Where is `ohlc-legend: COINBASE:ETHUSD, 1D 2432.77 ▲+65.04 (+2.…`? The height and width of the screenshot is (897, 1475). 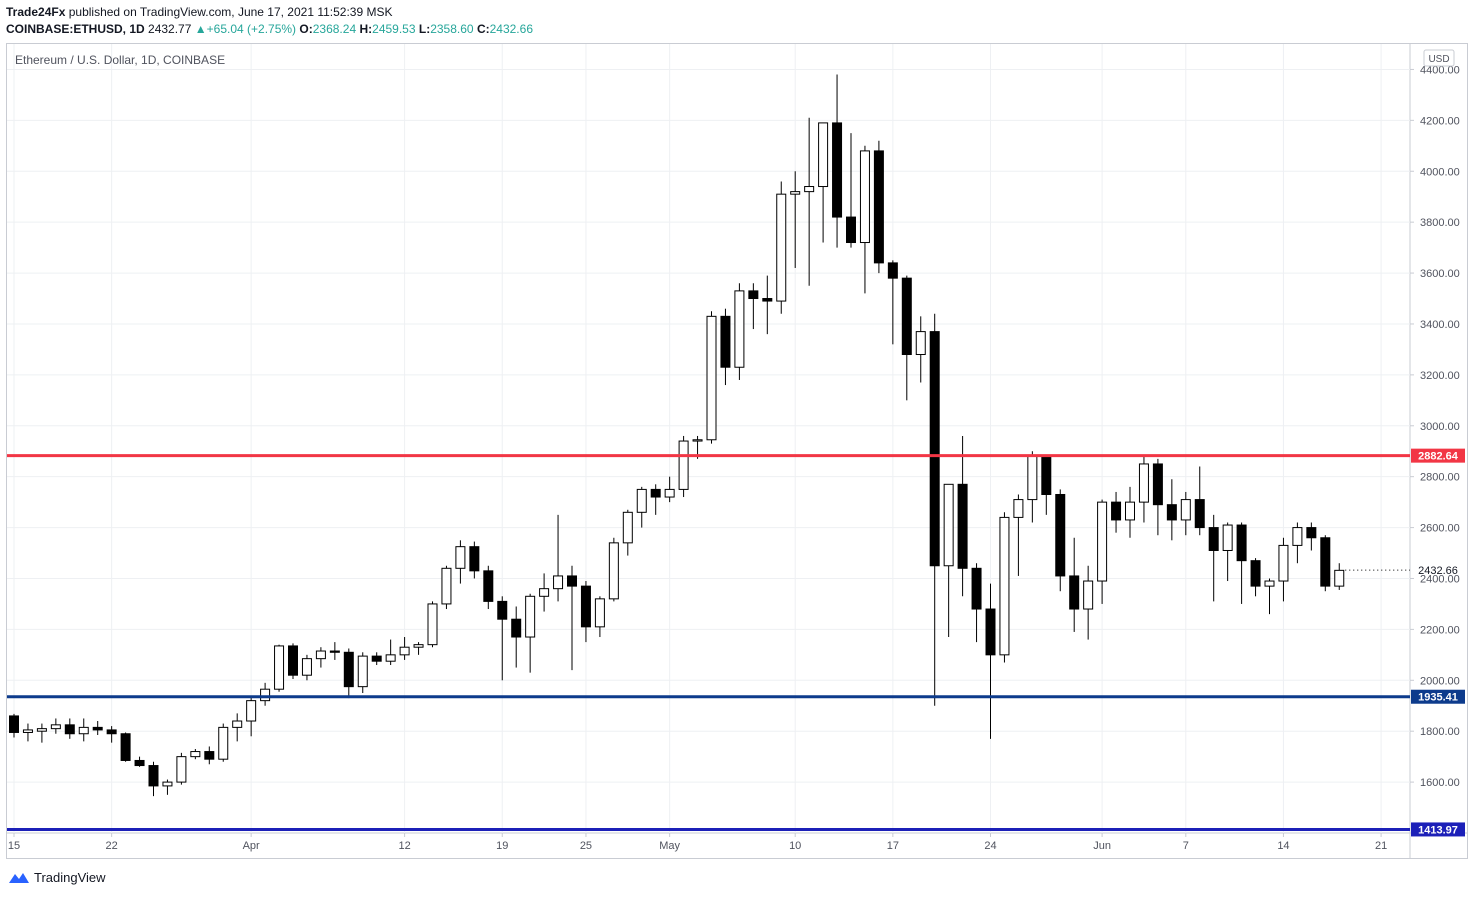
ohlc-legend: COINBASE:ETHUSD, 1D 2432.77 ▲+65.04 (+2.… is located at coordinates (269, 29).